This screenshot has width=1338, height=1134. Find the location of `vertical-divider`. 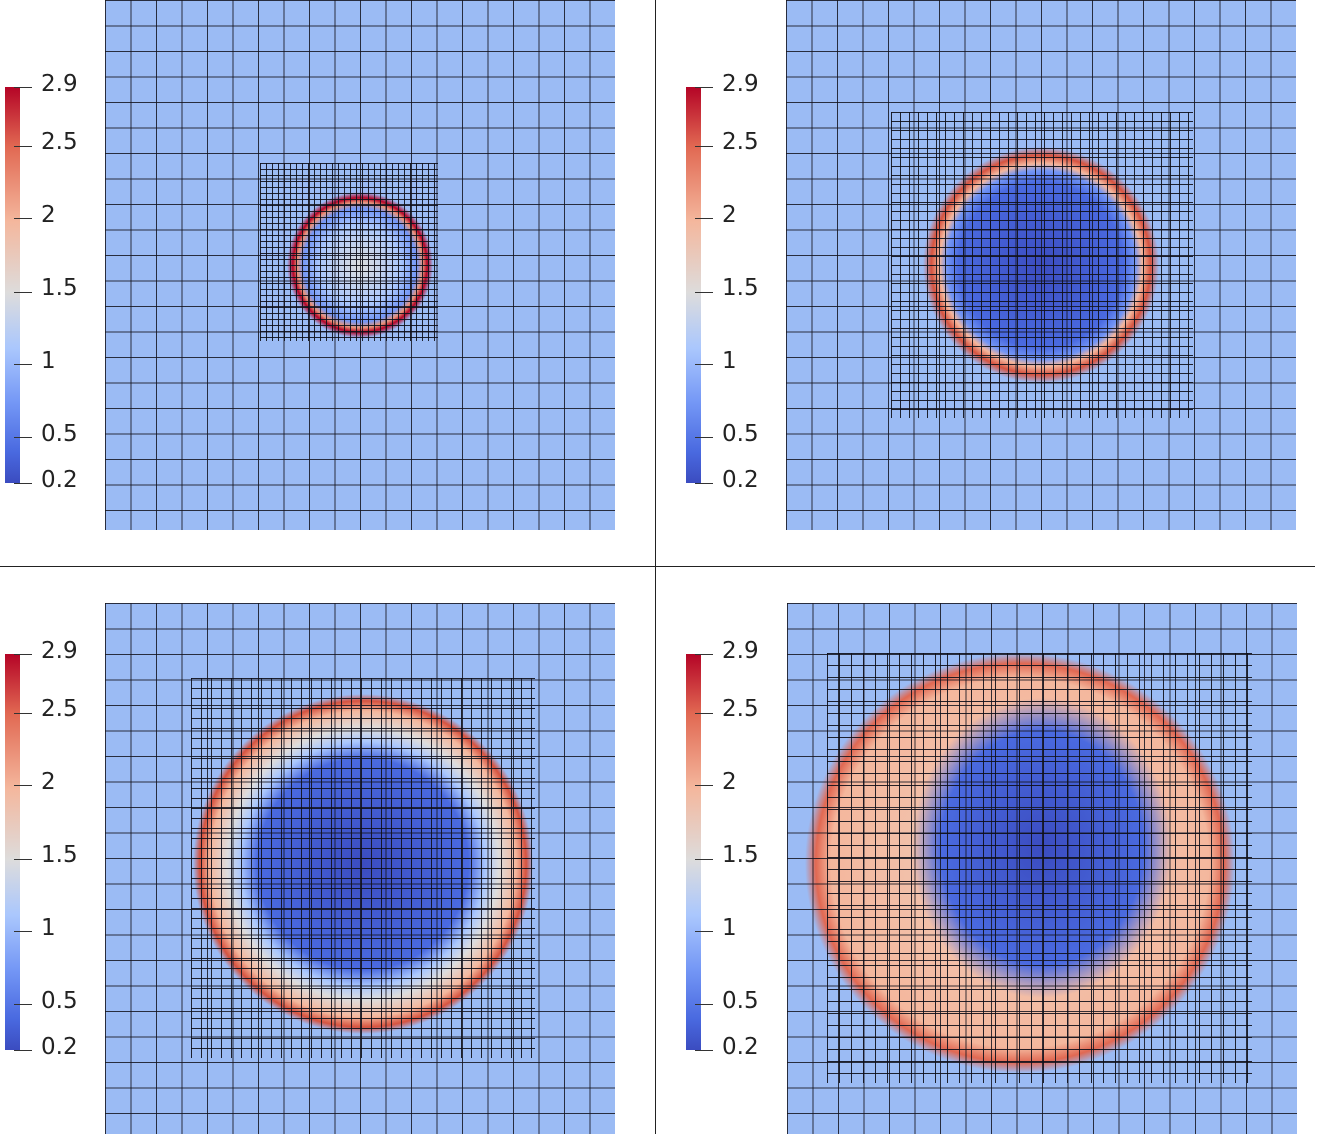

vertical-divider is located at coordinates (655, 567).